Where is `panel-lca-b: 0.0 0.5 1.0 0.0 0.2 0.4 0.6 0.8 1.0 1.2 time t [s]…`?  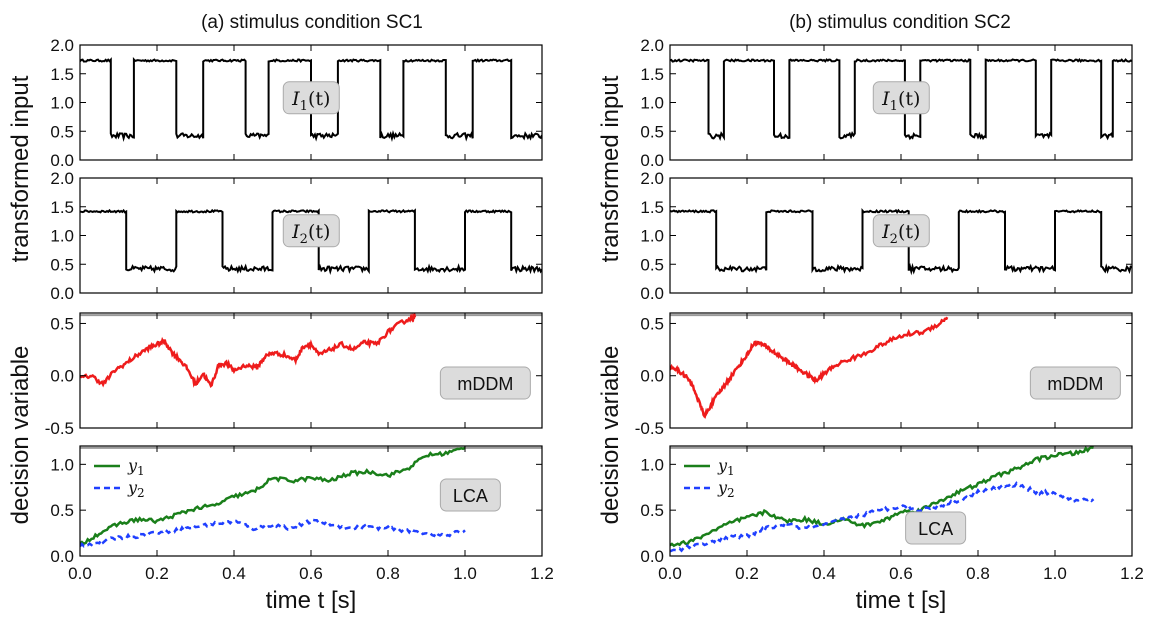
panel-lca-b: 0.0 0.5 1.0 0.0 0.2 0.4 0.6 0.8 1.0 1.2 time t [s]… is located at coordinates (892, 529).